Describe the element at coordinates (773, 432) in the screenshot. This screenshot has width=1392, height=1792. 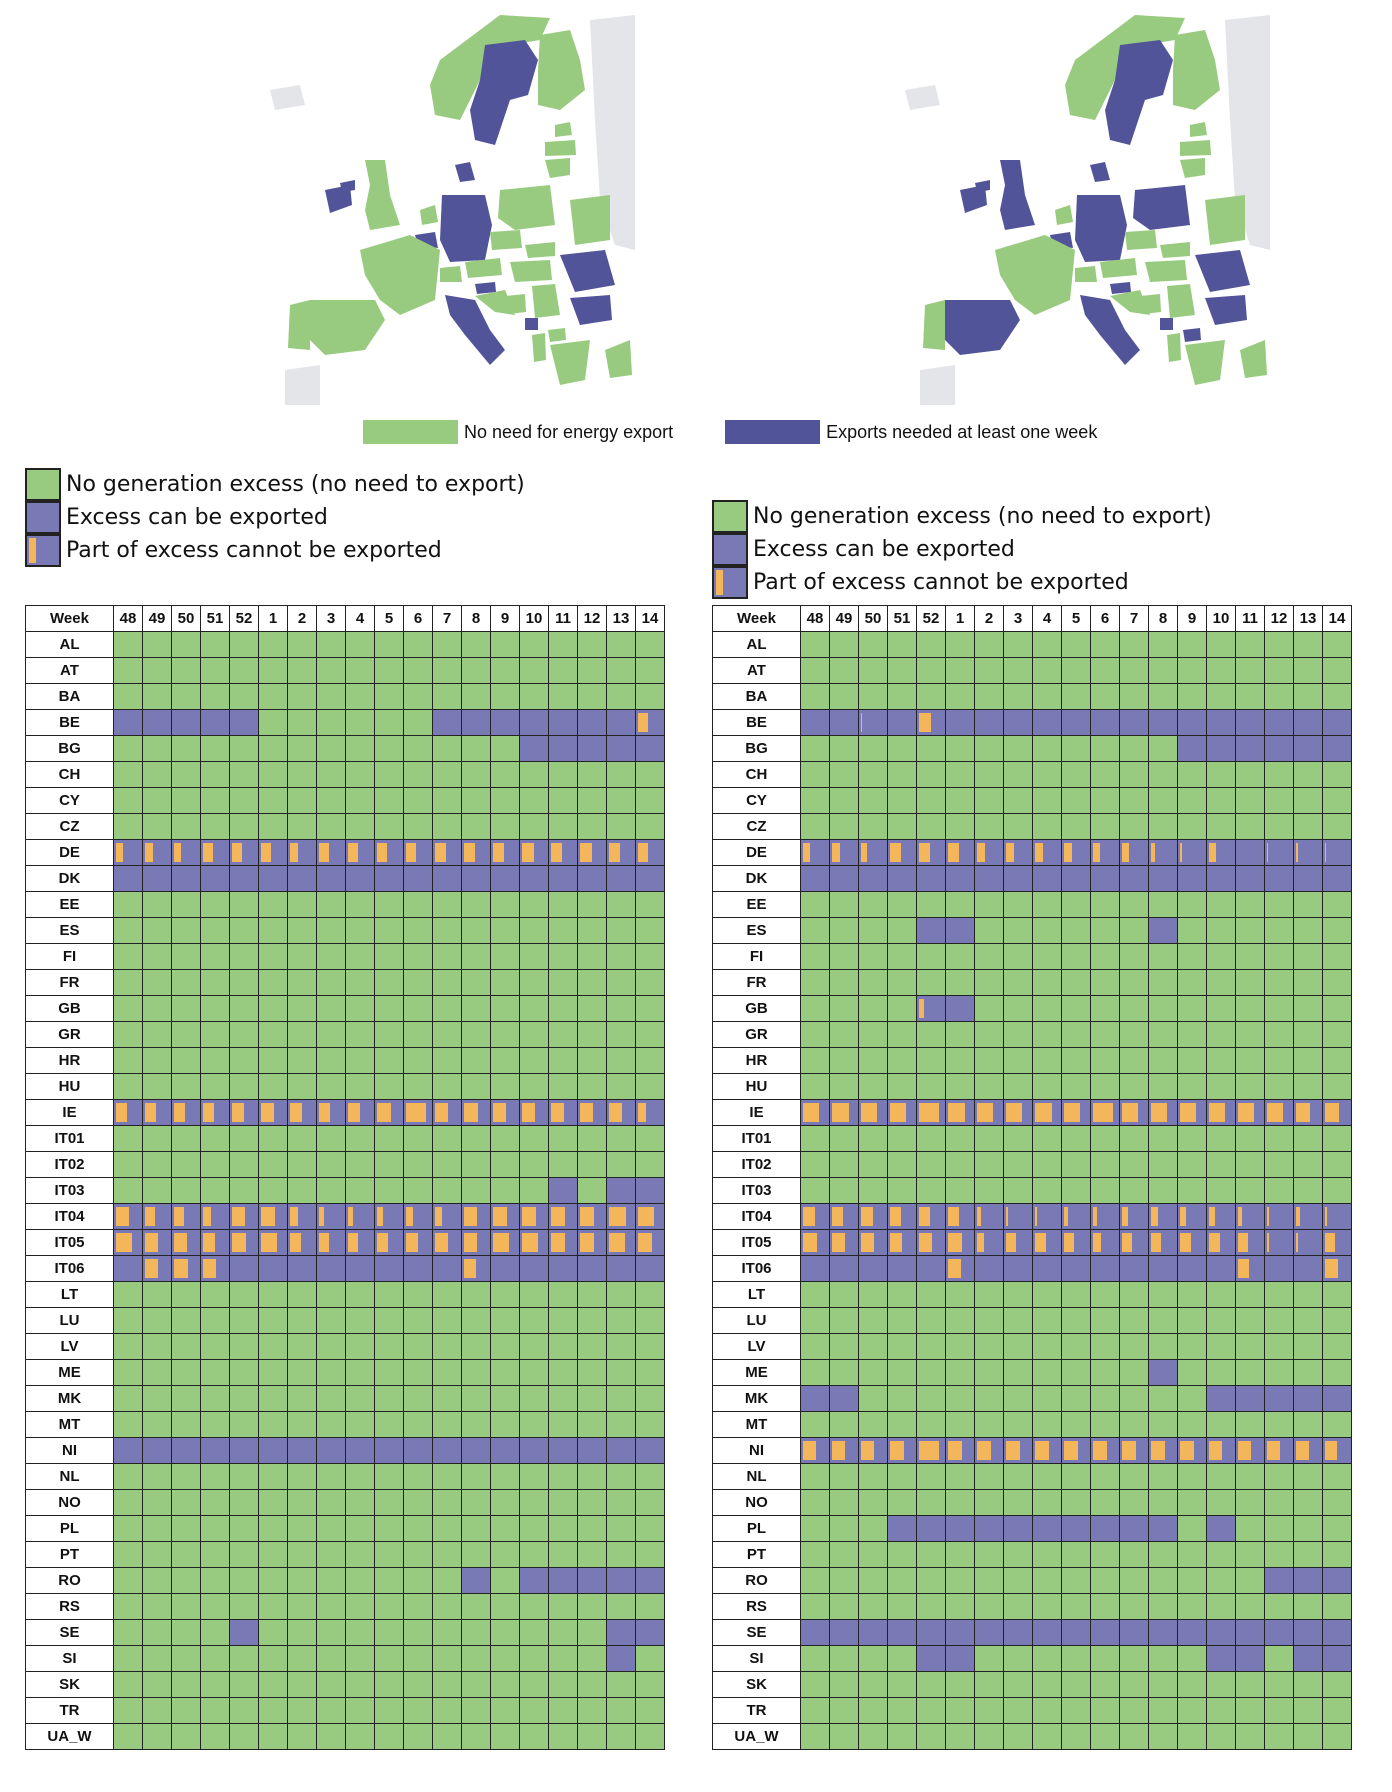
I see `map-legend-swatch-purple` at that location.